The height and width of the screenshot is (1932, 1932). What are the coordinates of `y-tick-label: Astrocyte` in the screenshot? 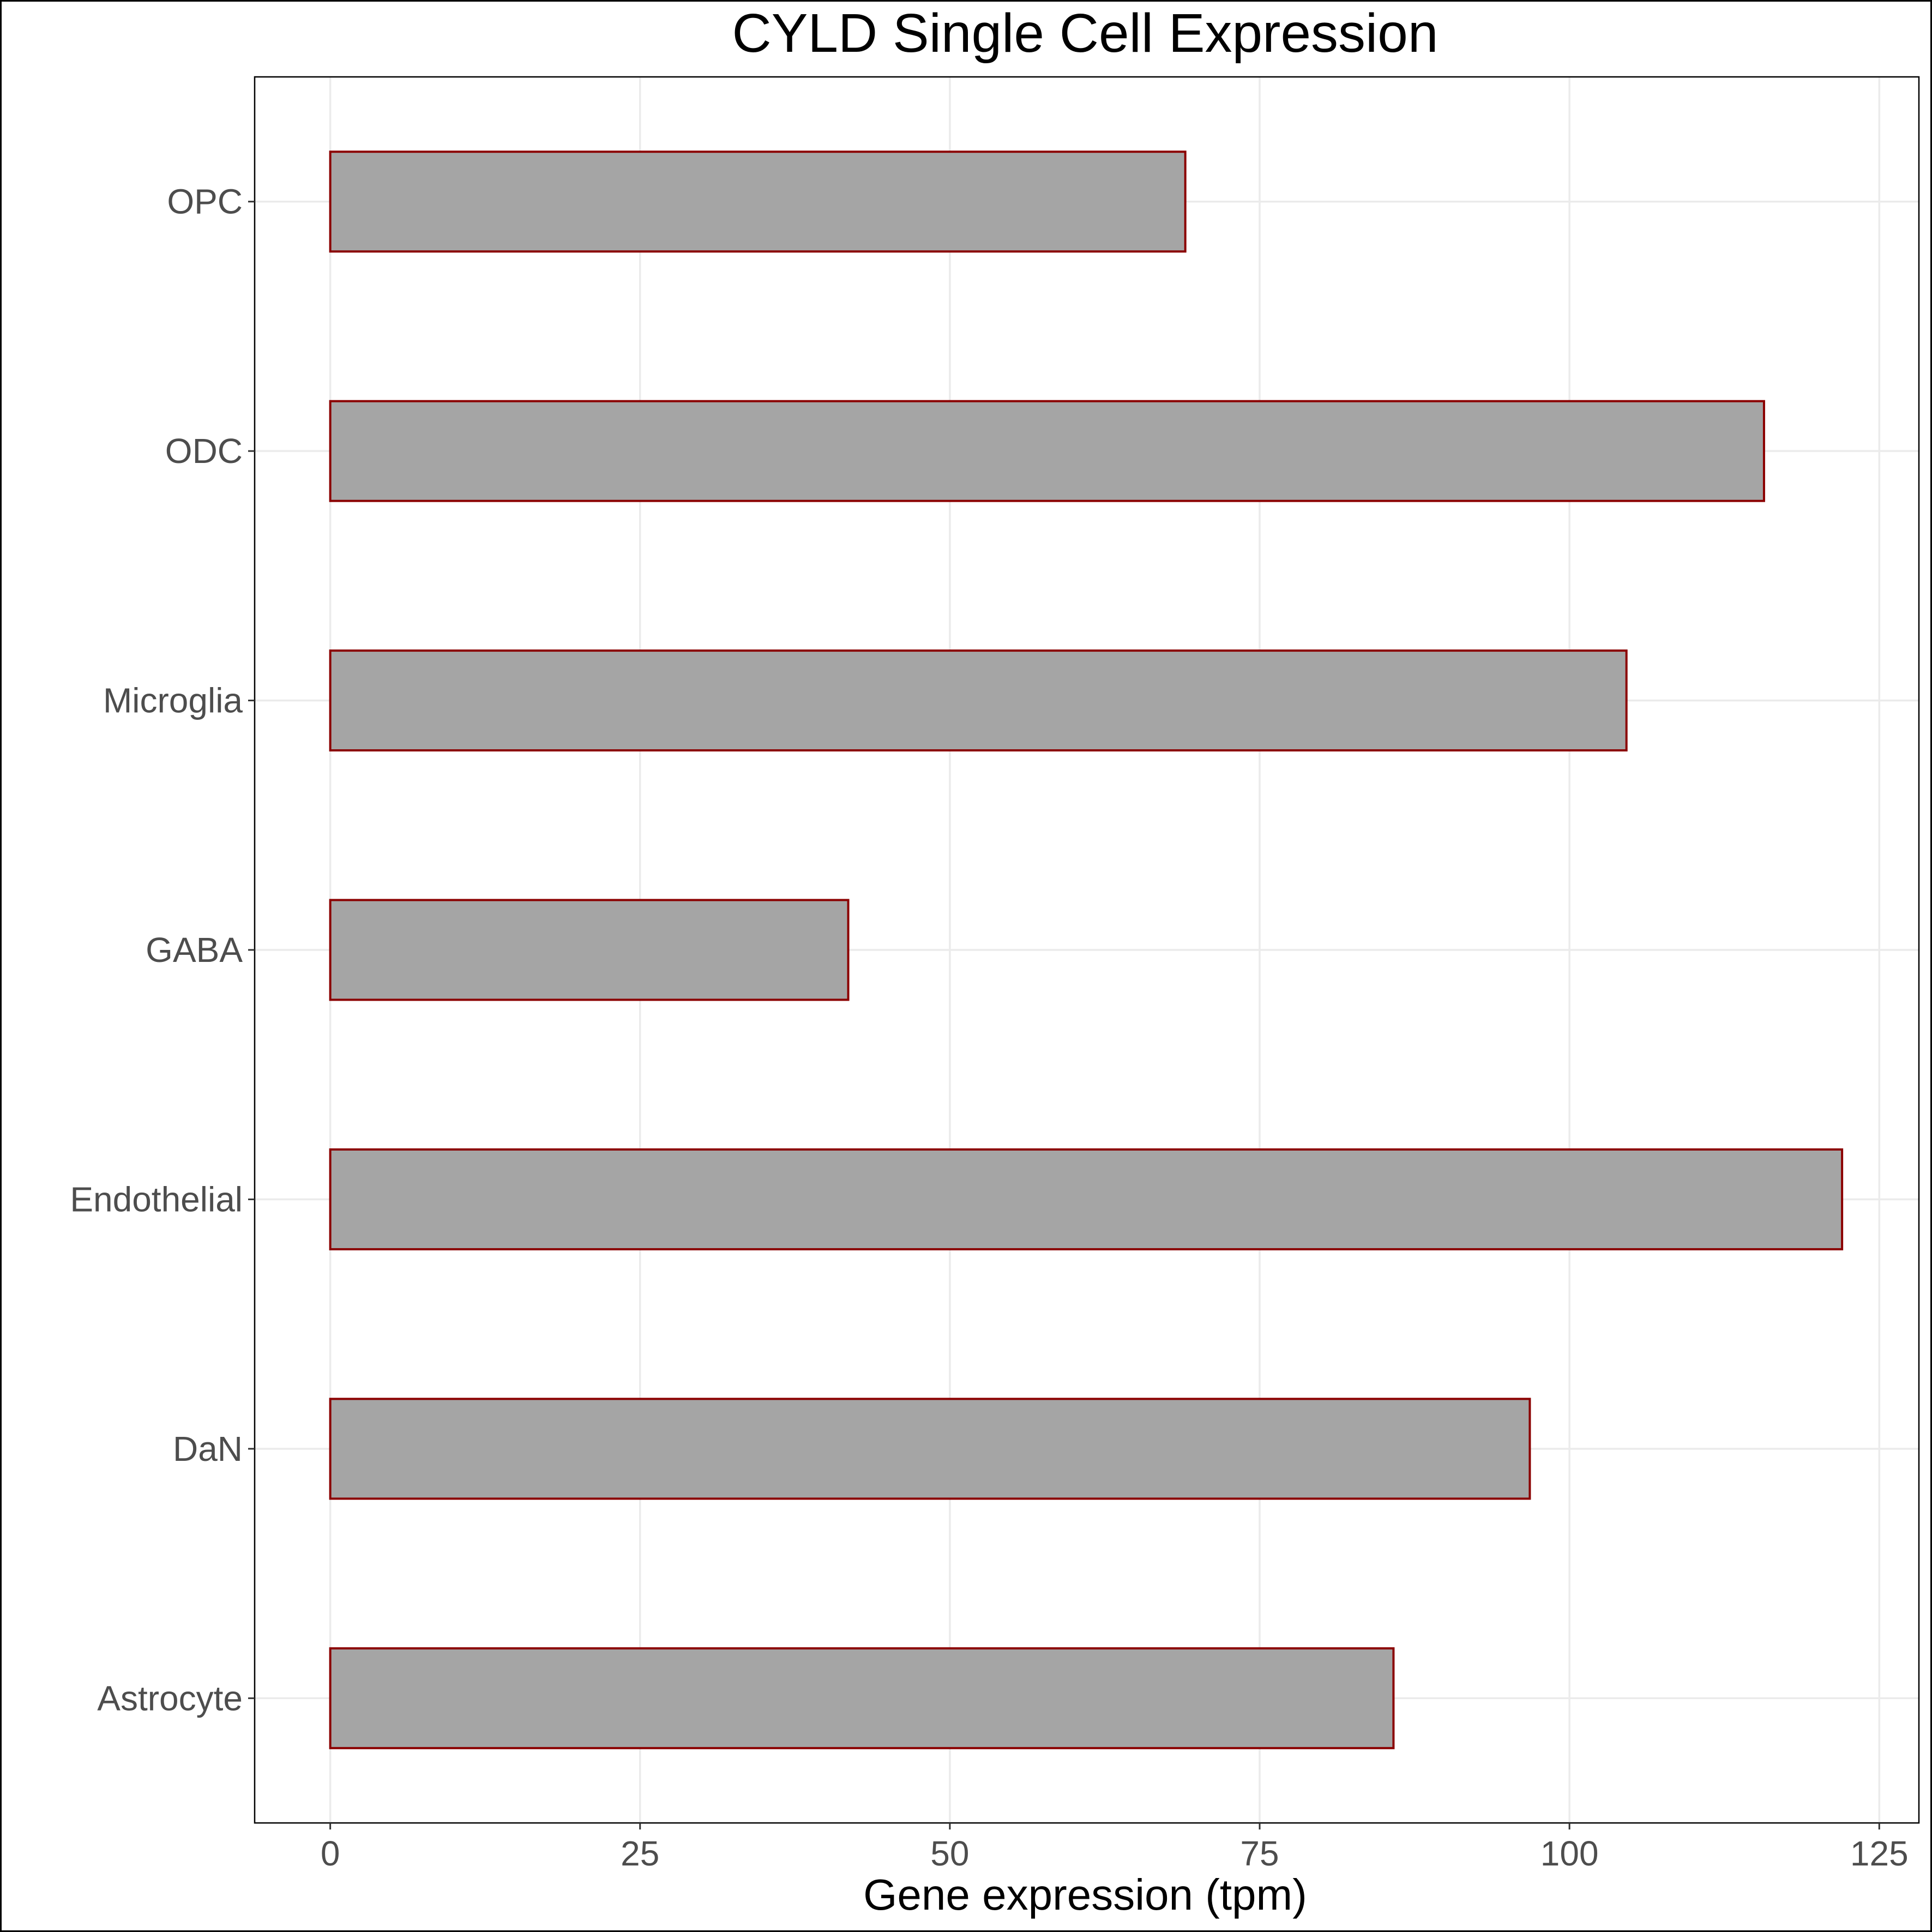 It's located at (170, 1698).